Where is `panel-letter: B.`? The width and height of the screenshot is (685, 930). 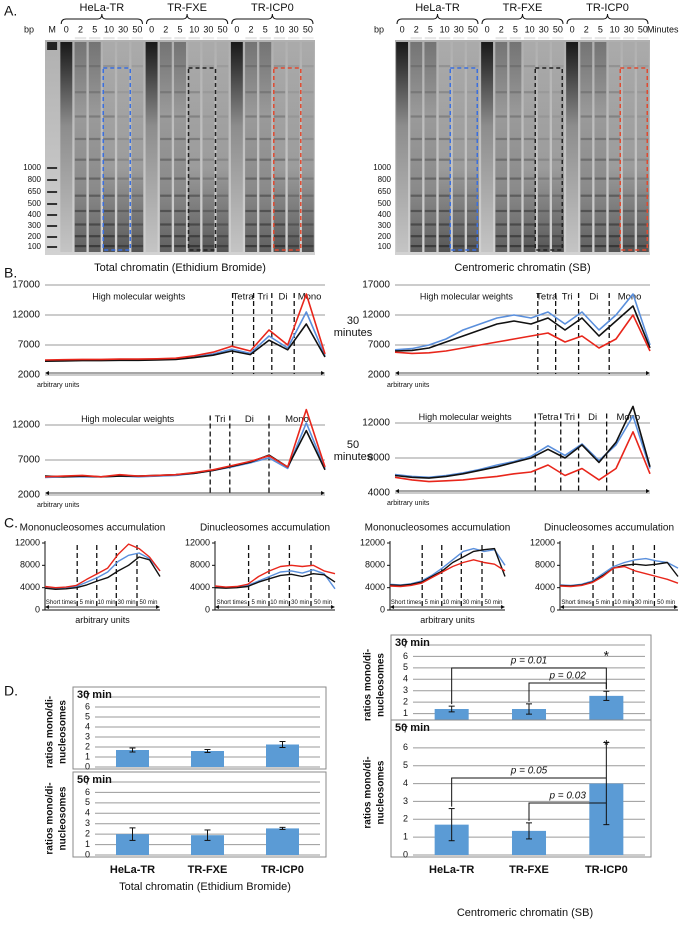
panel-letter: B. is located at coordinates (10, 273).